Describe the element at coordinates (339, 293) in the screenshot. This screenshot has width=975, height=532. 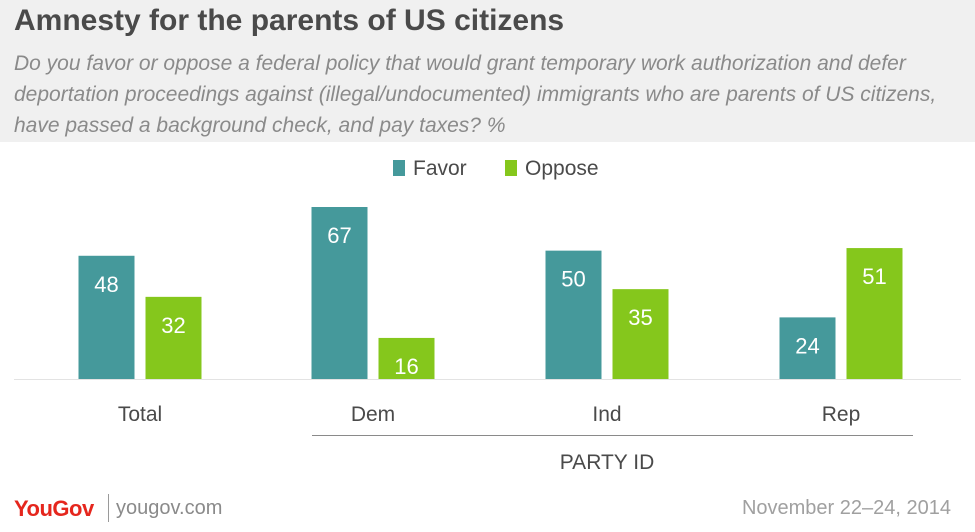
I see `bar-favor-dem` at that location.